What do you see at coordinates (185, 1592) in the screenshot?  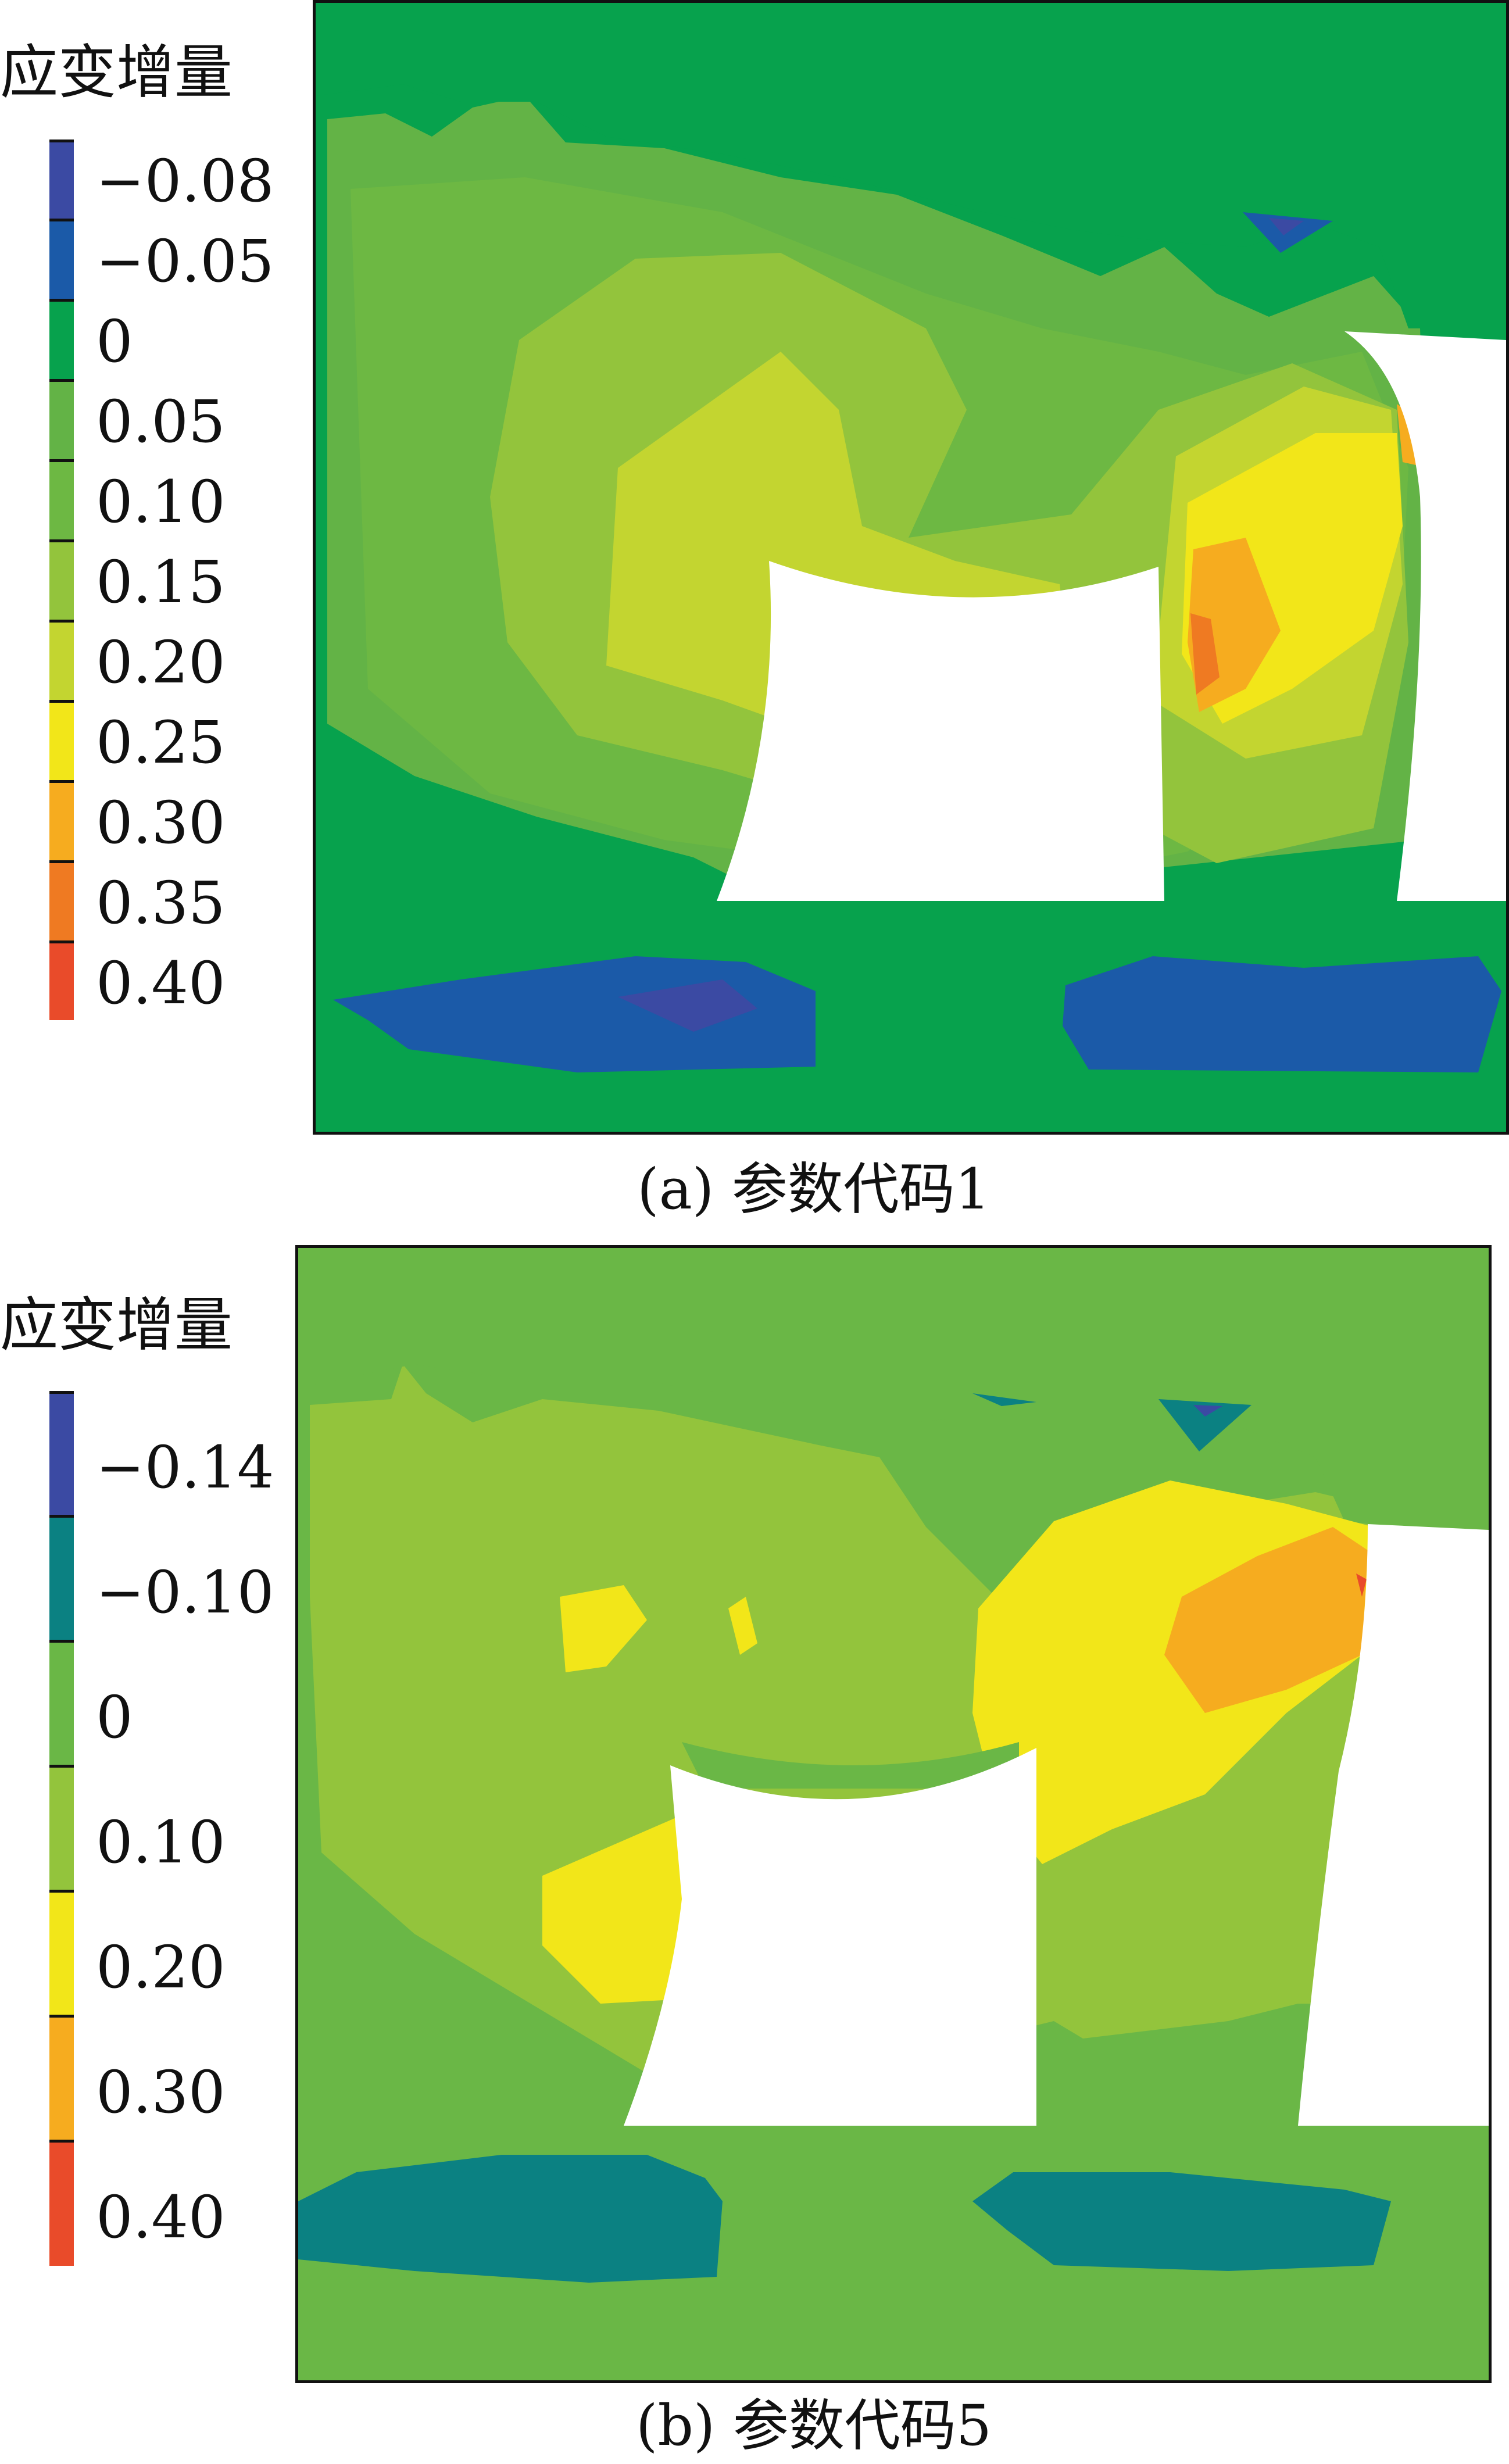 I see `legend-label-b-1: −0.10` at bounding box center [185, 1592].